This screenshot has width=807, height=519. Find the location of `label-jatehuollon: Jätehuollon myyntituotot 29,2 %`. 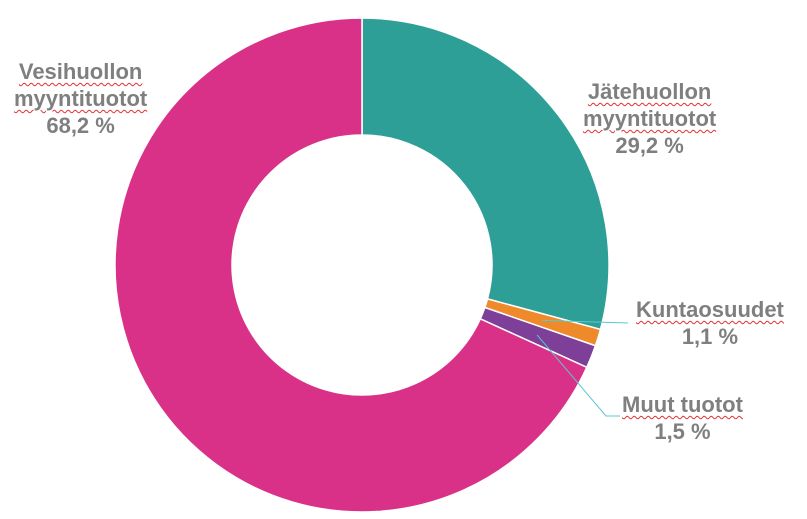

label-jatehuollon: Jätehuollon myyntituotot 29,2 % is located at coordinates (650, 118).